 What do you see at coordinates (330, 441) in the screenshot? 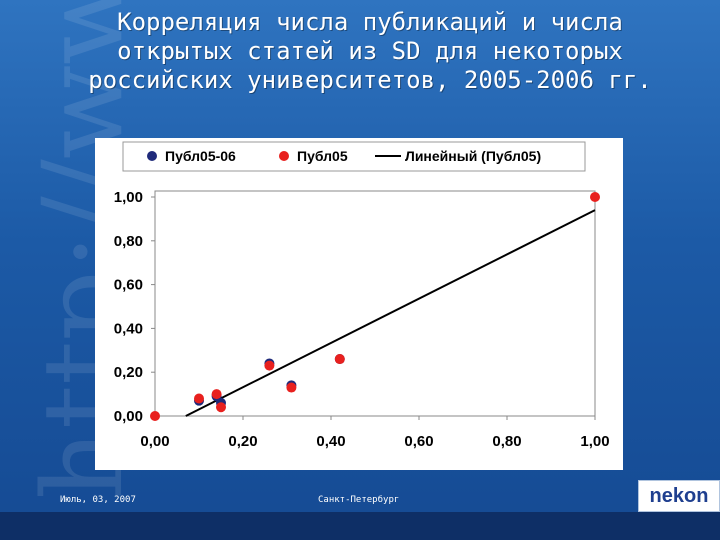
I see `x-tick-label: 0,40` at bounding box center [330, 441].